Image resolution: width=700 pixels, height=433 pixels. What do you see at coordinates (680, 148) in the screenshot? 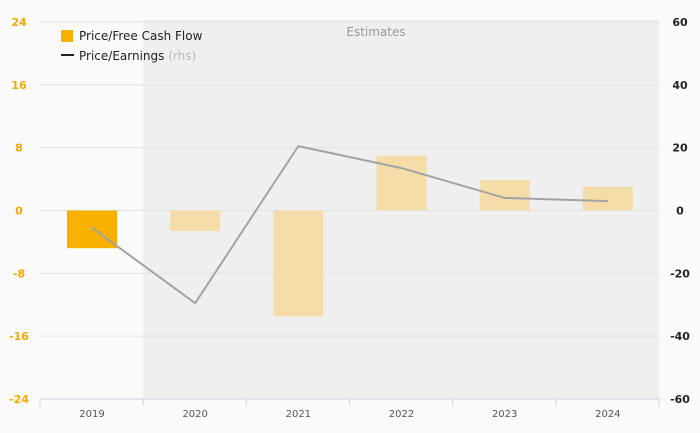
I see `right-tick-label: 20` at bounding box center [680, 148].